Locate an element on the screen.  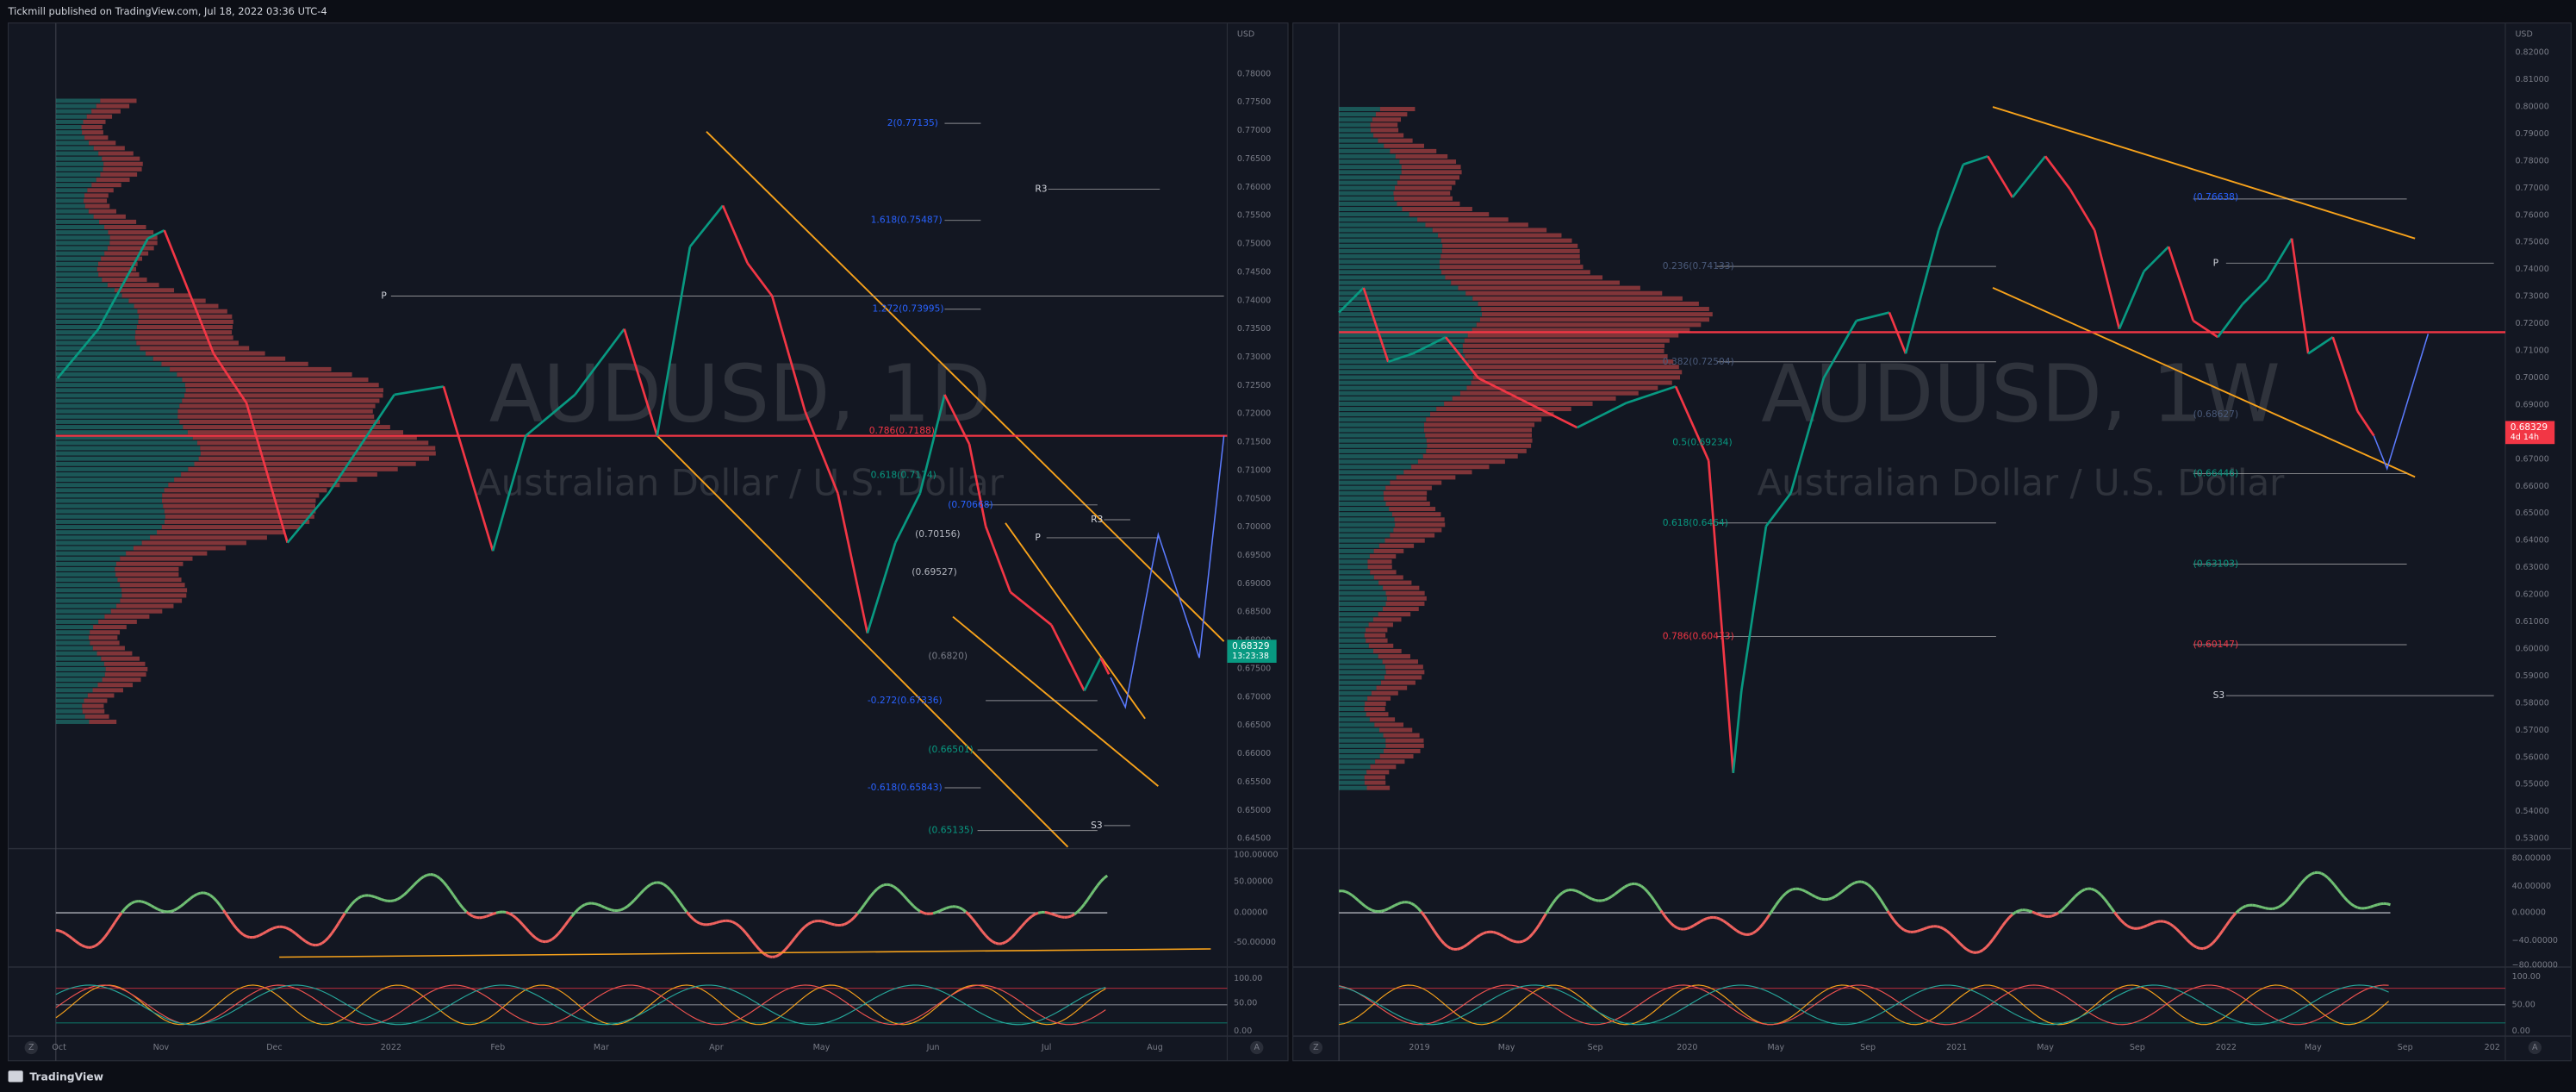
price-axis-label: 0.65000 is located at coordinates (2532, 514).